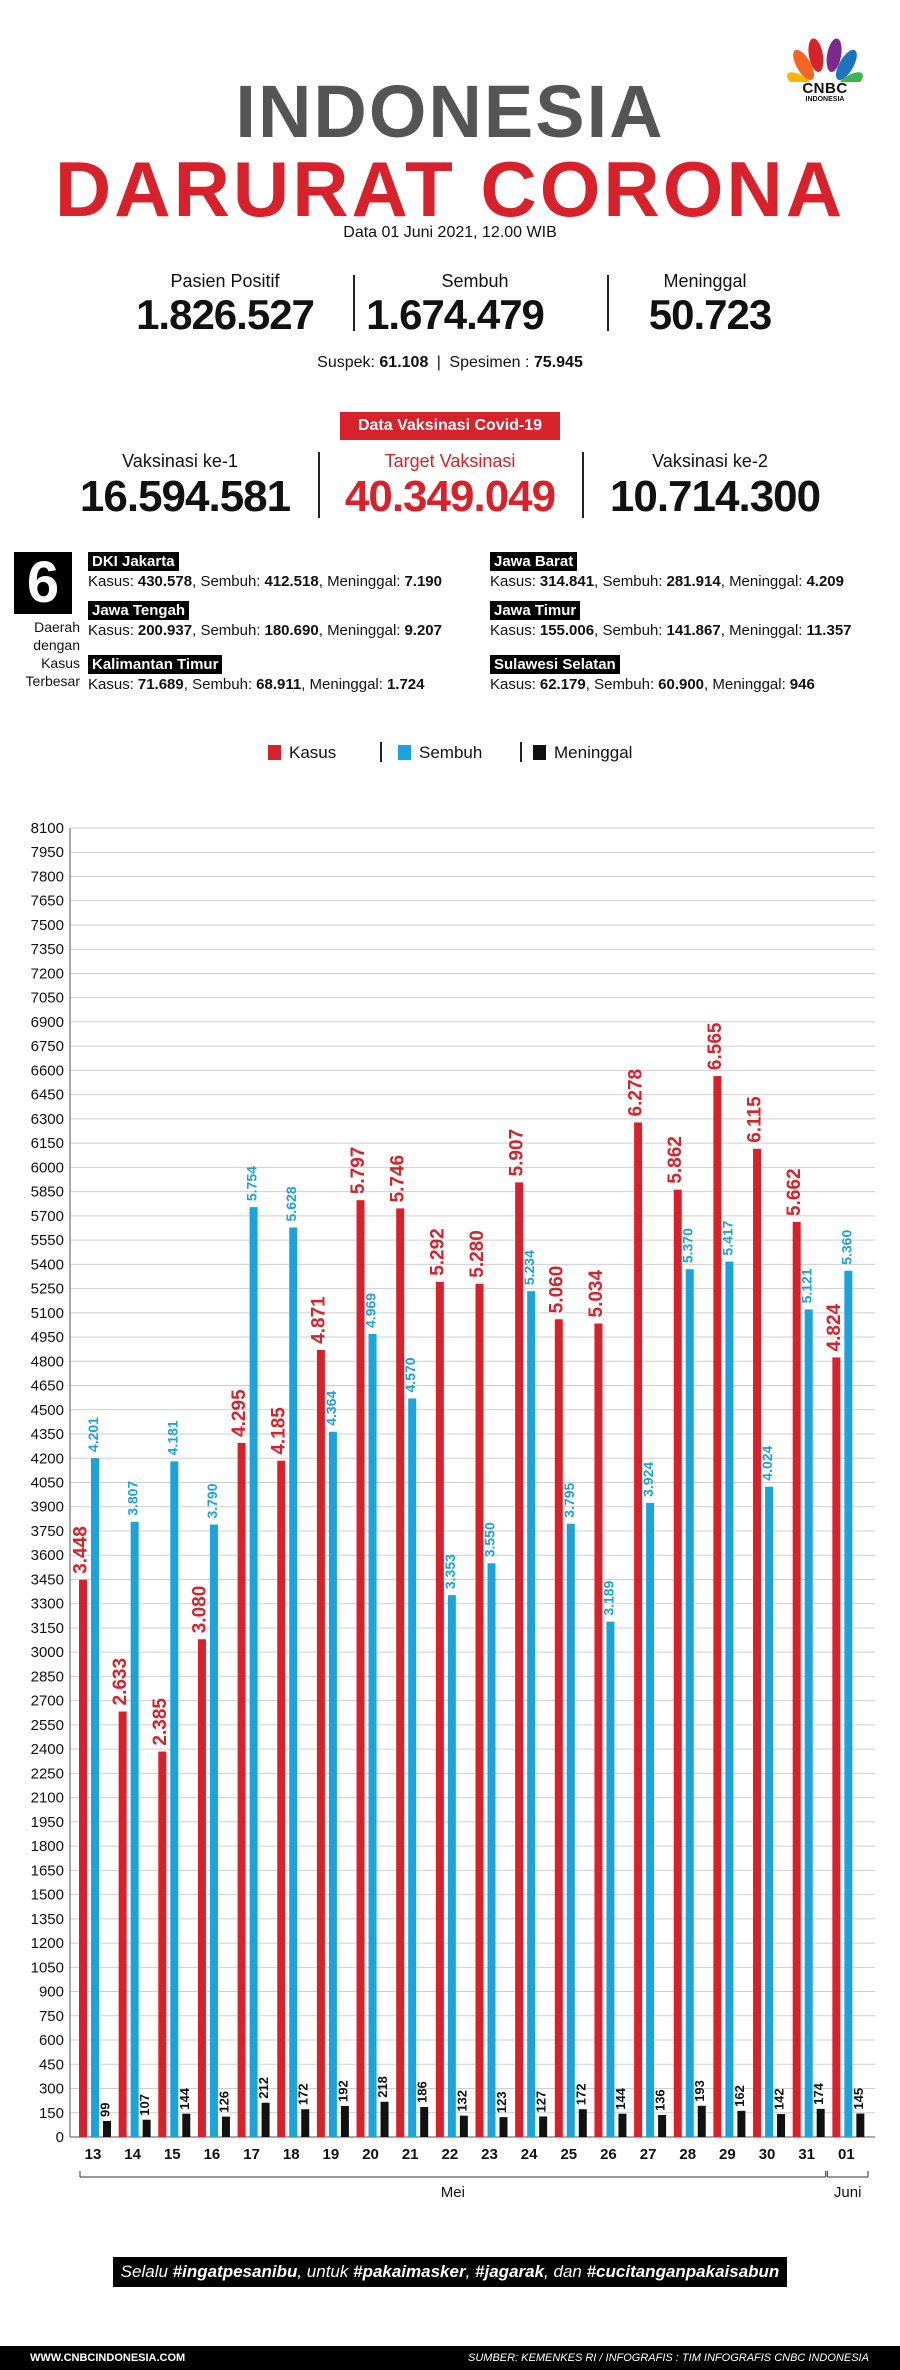  What do you see at coordinates (382, 2087) in the screenshot?
I see `data-label-meninggal: 218` at bounding box center [382, 2087].